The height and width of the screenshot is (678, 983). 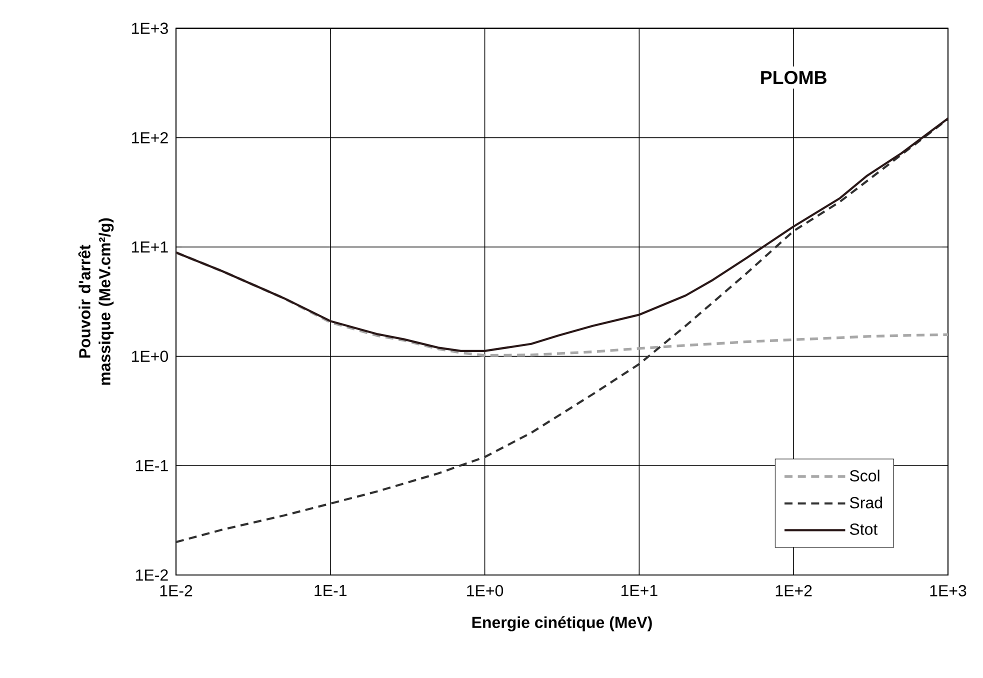 I want to click on y-tick-label: 1E+3, so click(x=150, y=28).